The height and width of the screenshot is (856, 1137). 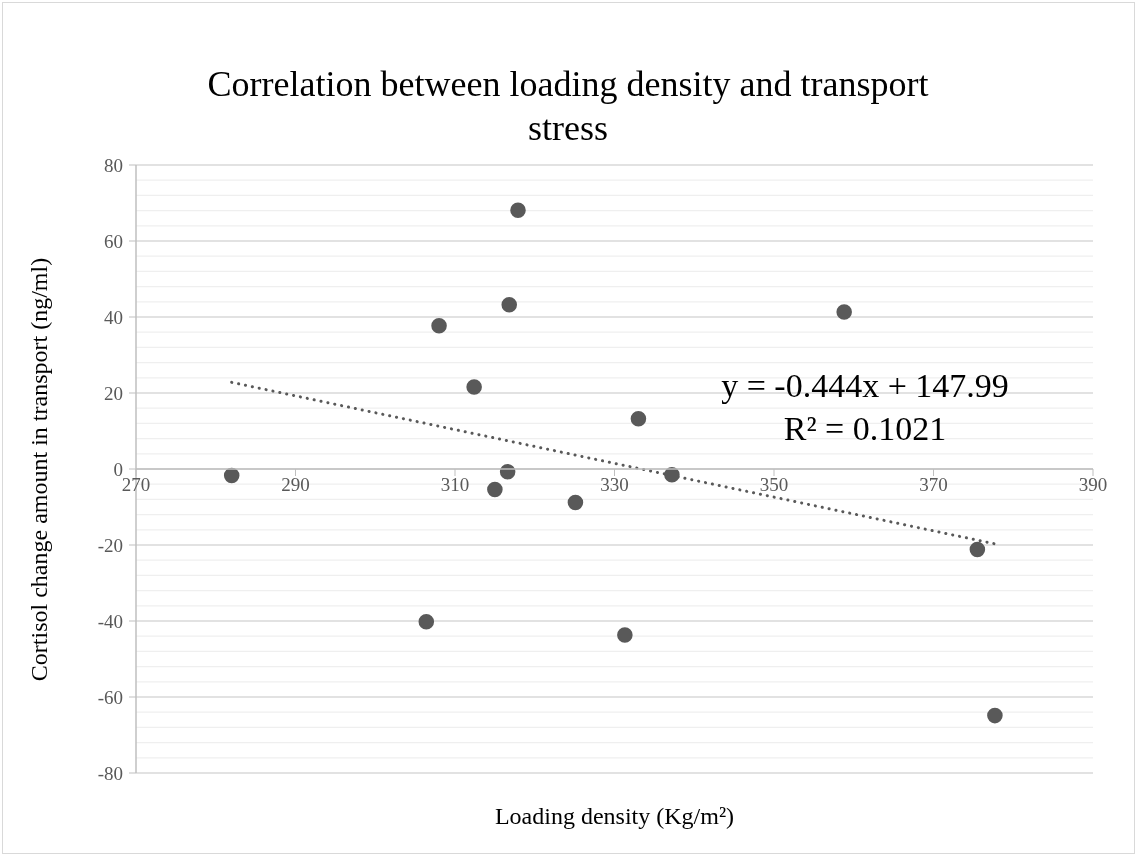 What do you see at coordinates (40, 469) in the screenshot?
I see `y-axis-title: Cortisol change amount in transport (ng/ml)` at bounding box center [40, 469].